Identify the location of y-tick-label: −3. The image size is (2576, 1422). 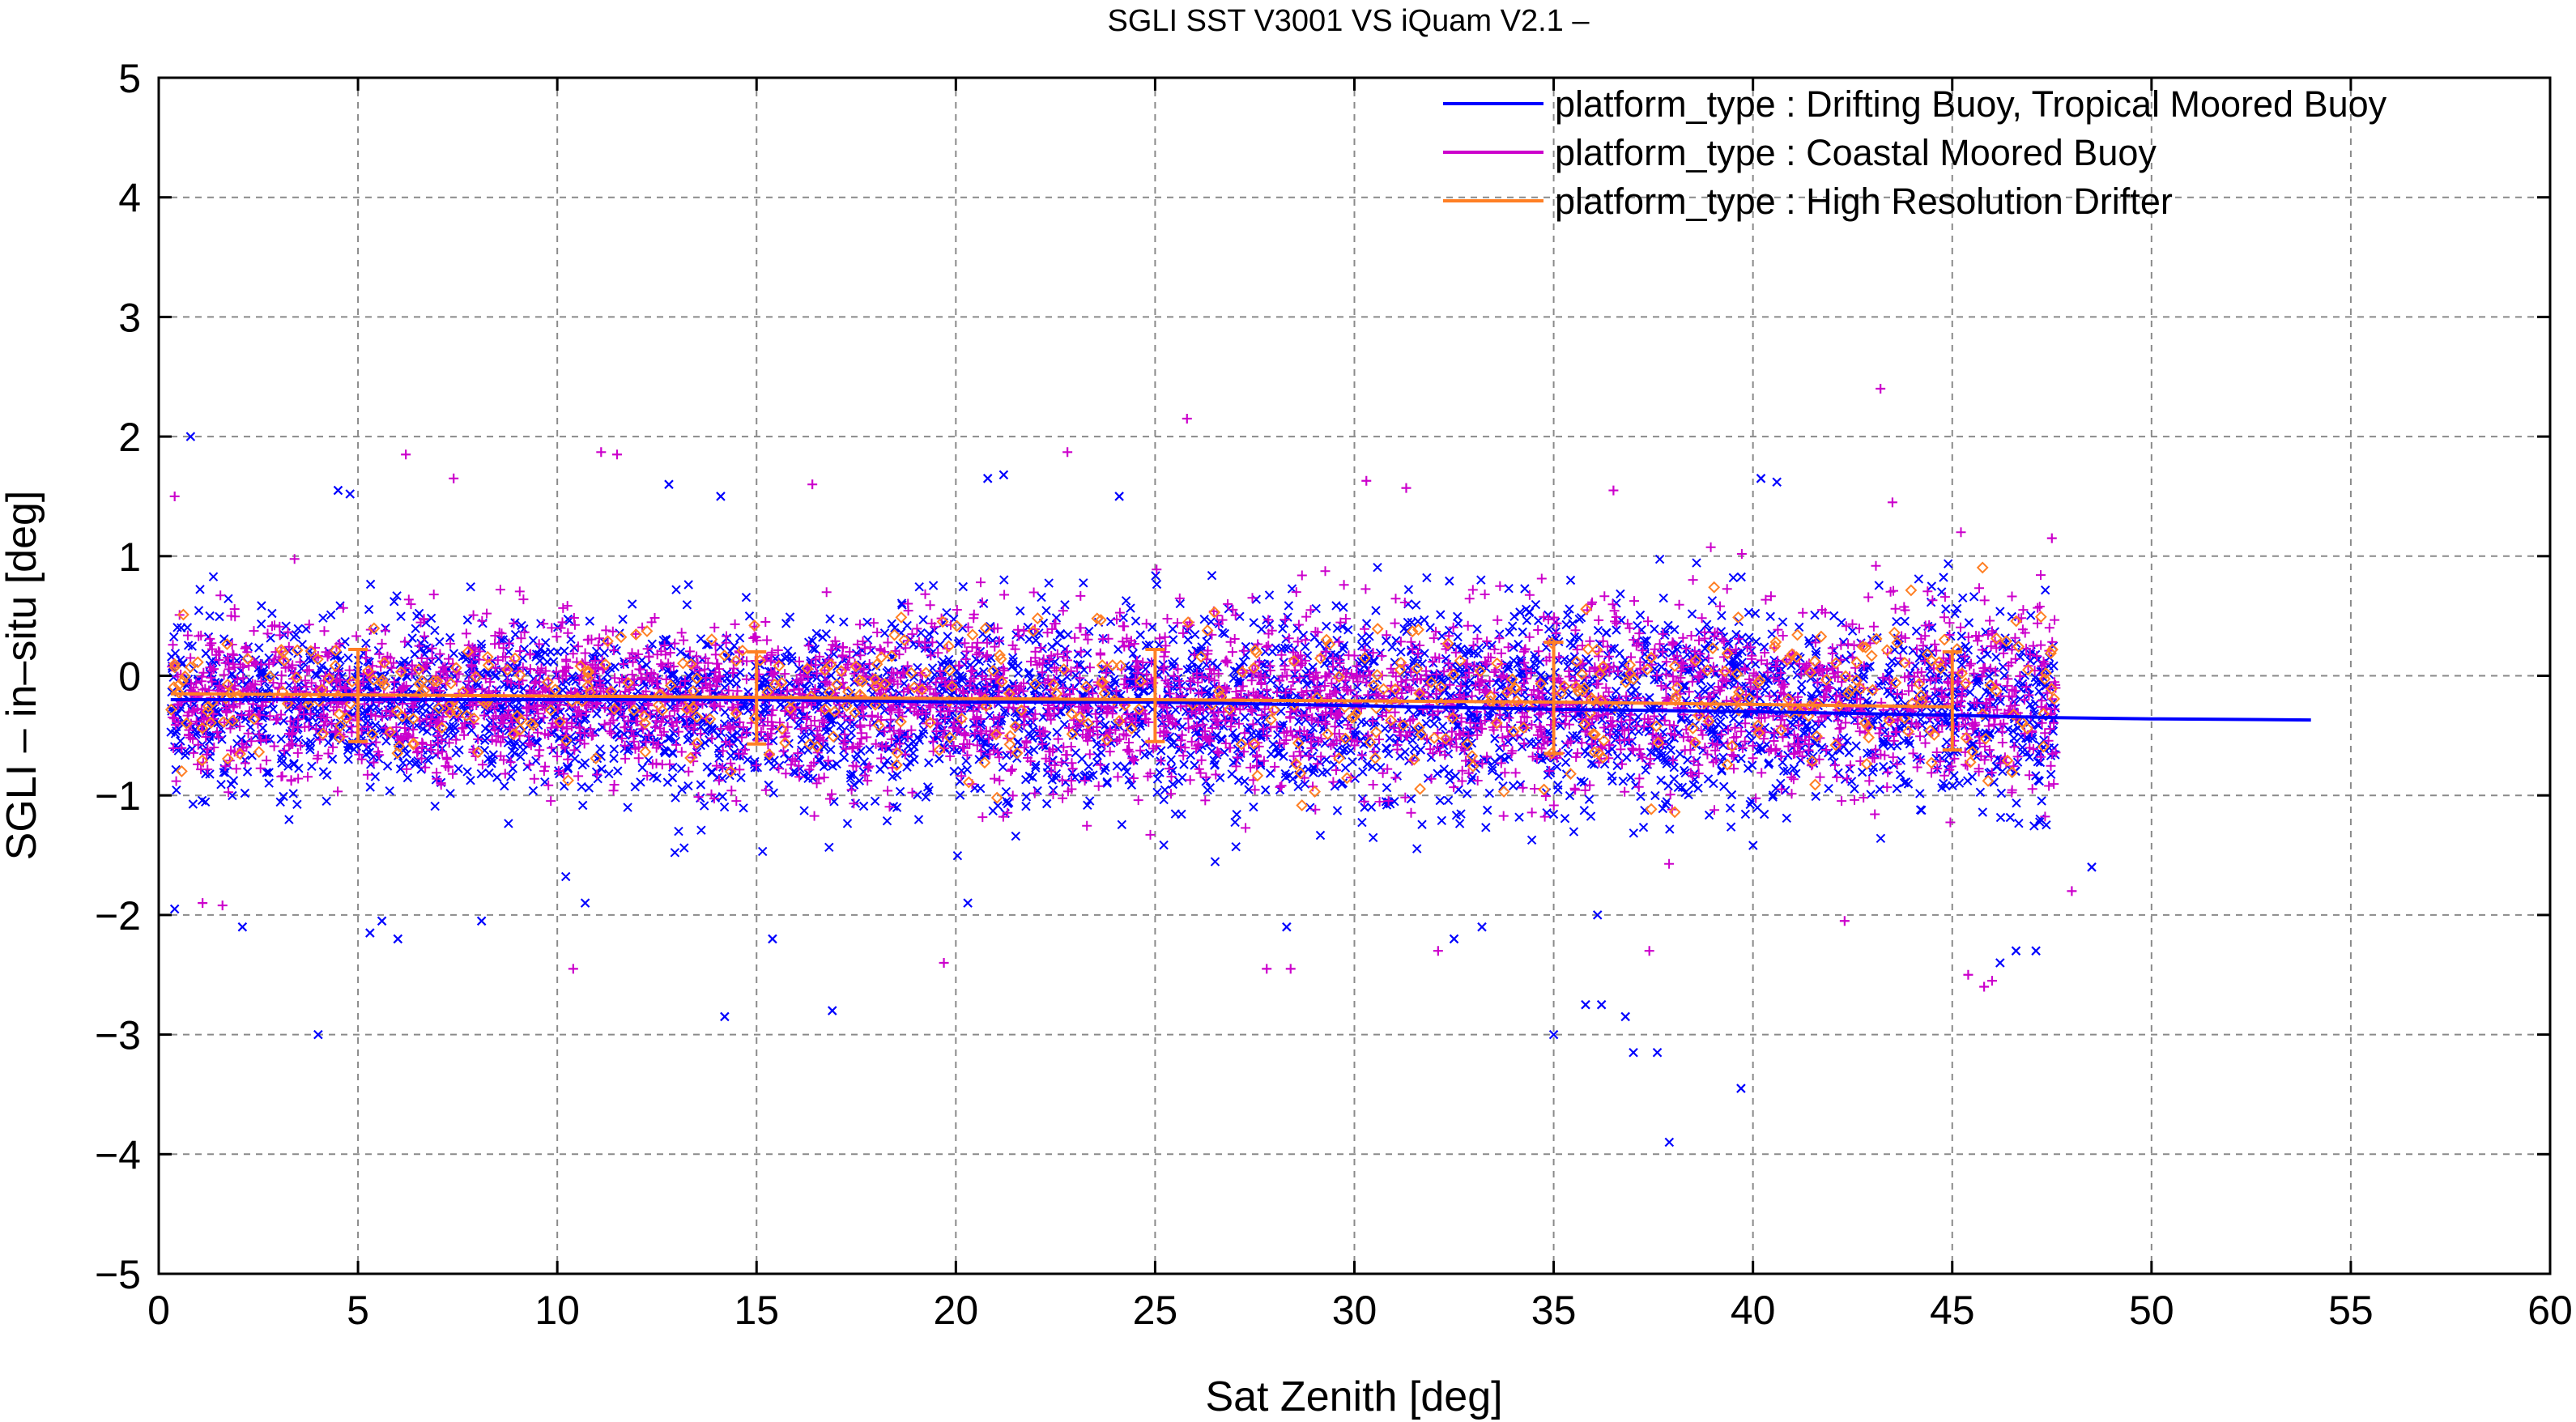
(118, 1035).